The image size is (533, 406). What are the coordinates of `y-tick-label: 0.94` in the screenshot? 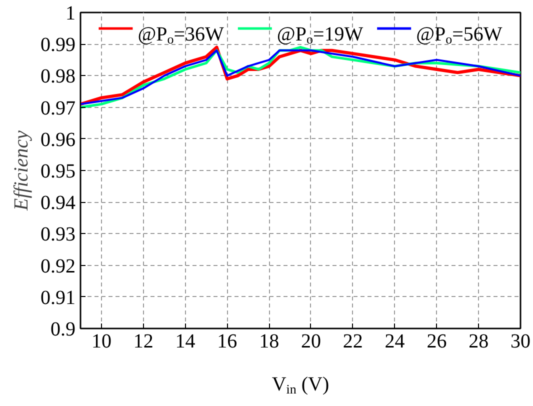 It's located at (58, 203).